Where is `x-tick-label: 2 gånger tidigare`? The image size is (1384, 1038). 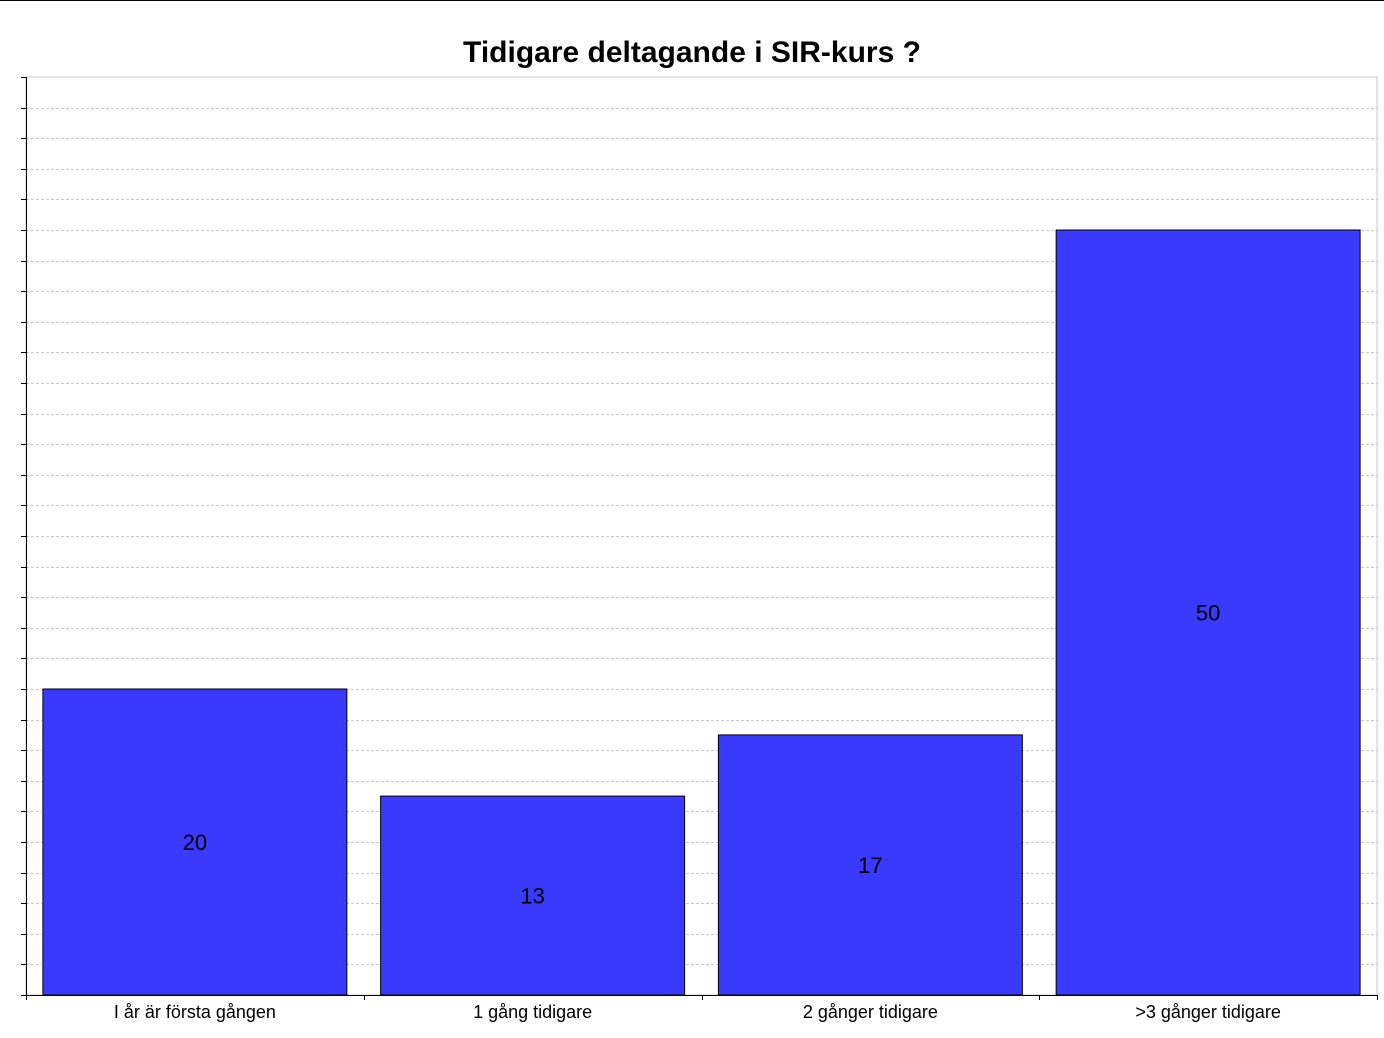 x-tick-label: 2 gånger tidigare is located at coordinates (870, 1012).